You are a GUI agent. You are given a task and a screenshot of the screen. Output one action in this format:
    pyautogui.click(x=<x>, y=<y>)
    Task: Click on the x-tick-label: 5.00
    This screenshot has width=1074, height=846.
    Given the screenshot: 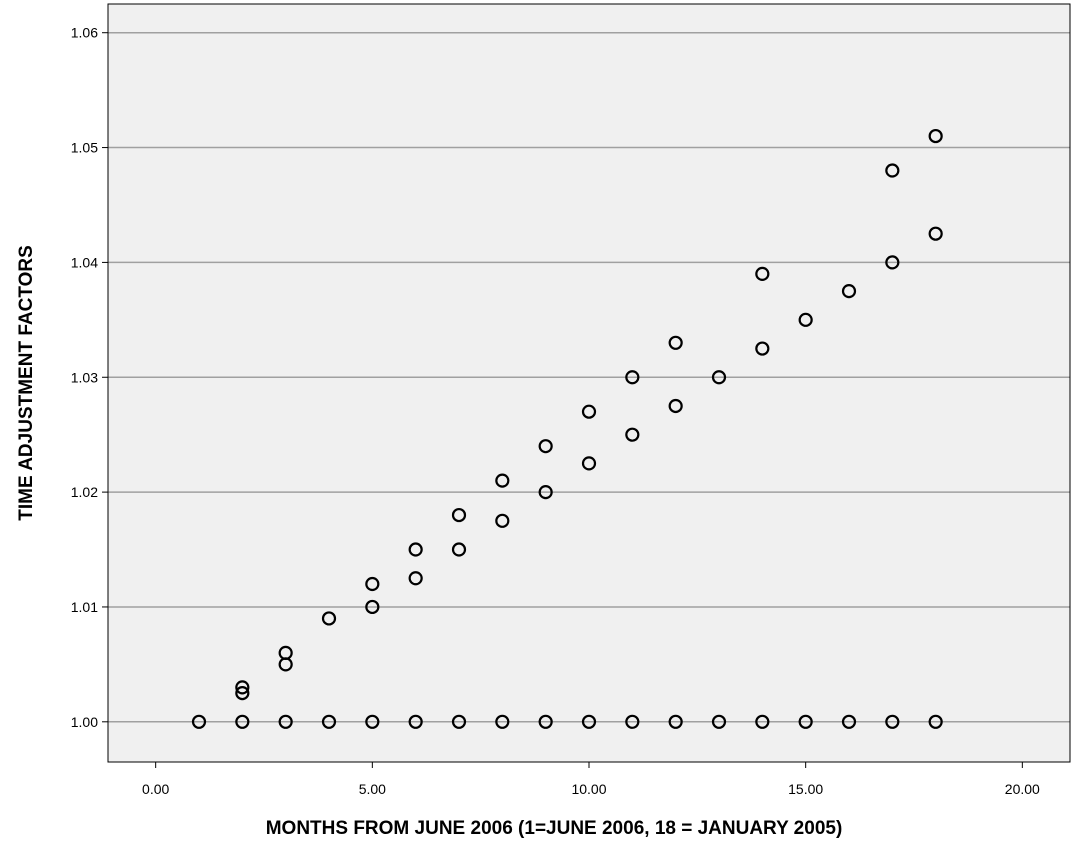 What is the action you would take?
    pyautogui.click(x=372, y=789)
    